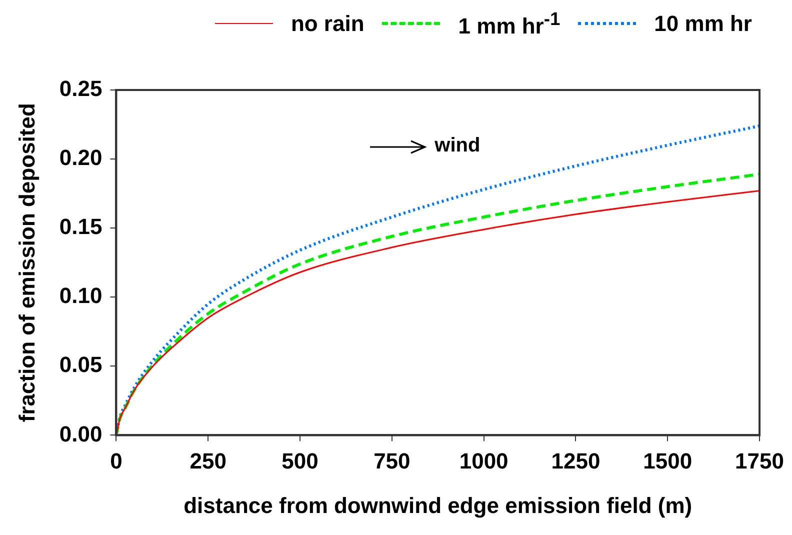 This screenshot has width=792, height=535. What do you see at coordinates (27, 262) in the screenshot?
I see `y-axis-title: fraction of emission deposited` at bounding box center [27, 262].